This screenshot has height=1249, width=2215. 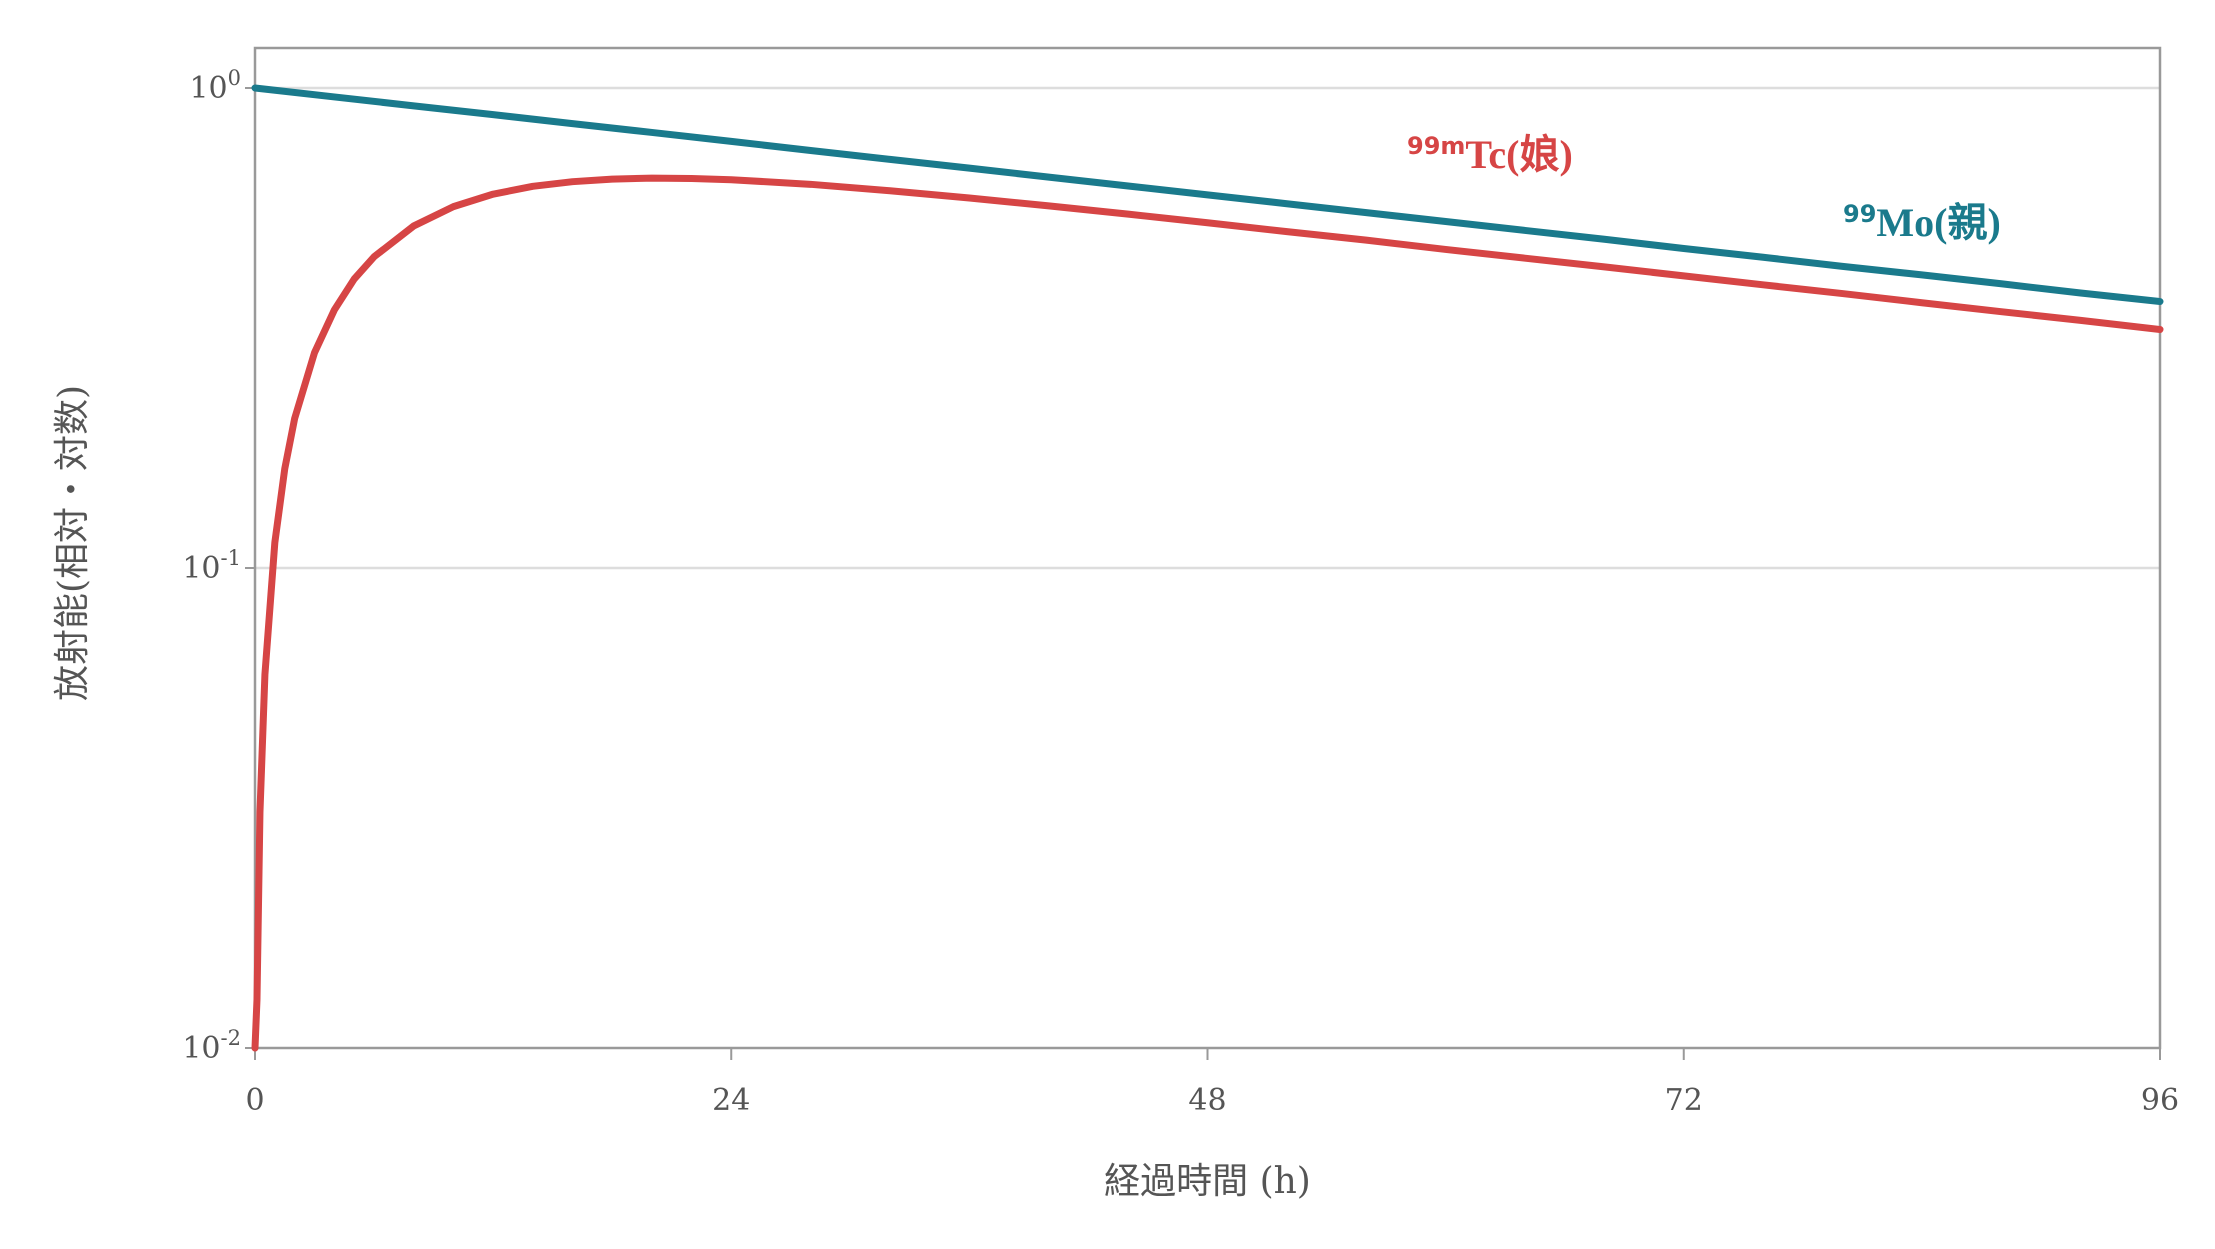 I want to click on y-tick-label: 10⁻¹, so click(x=211, y=566).